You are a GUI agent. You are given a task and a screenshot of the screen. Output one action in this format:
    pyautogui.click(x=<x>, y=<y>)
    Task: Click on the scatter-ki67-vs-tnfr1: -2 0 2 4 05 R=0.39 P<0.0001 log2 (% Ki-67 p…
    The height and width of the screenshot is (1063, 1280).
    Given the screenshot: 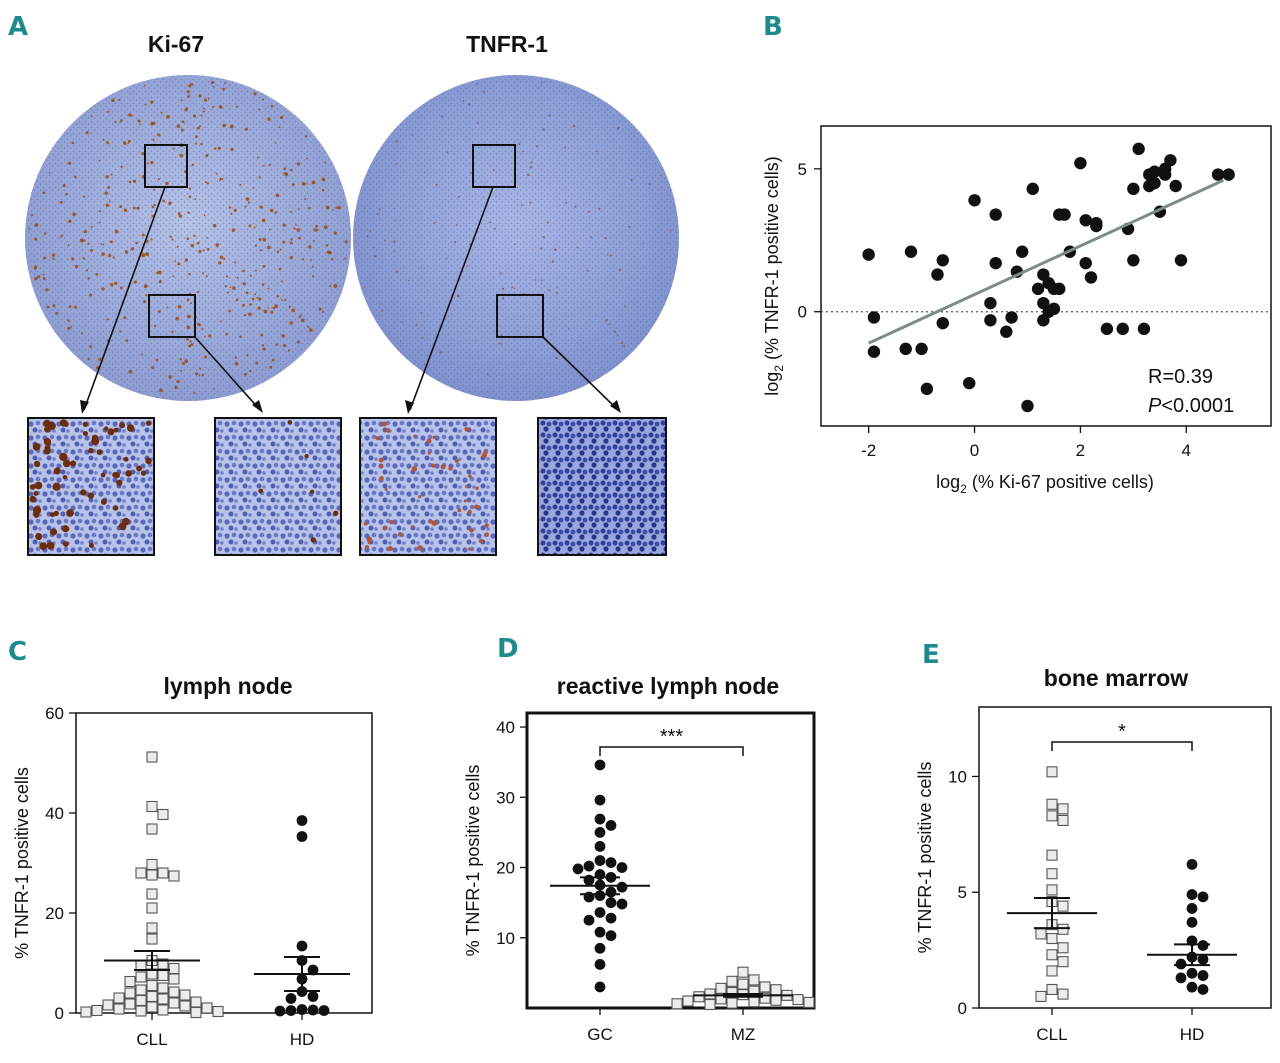 What is the action you would take?
    pyautogui.click(x=1017, y=310)
    